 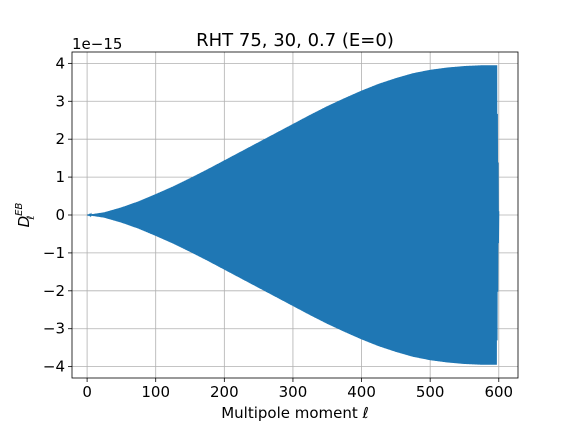 What do you see at coordinates (87, 392) in the screenshot?
I see `x-tick-label: 0` at bounding box center [87, 392].